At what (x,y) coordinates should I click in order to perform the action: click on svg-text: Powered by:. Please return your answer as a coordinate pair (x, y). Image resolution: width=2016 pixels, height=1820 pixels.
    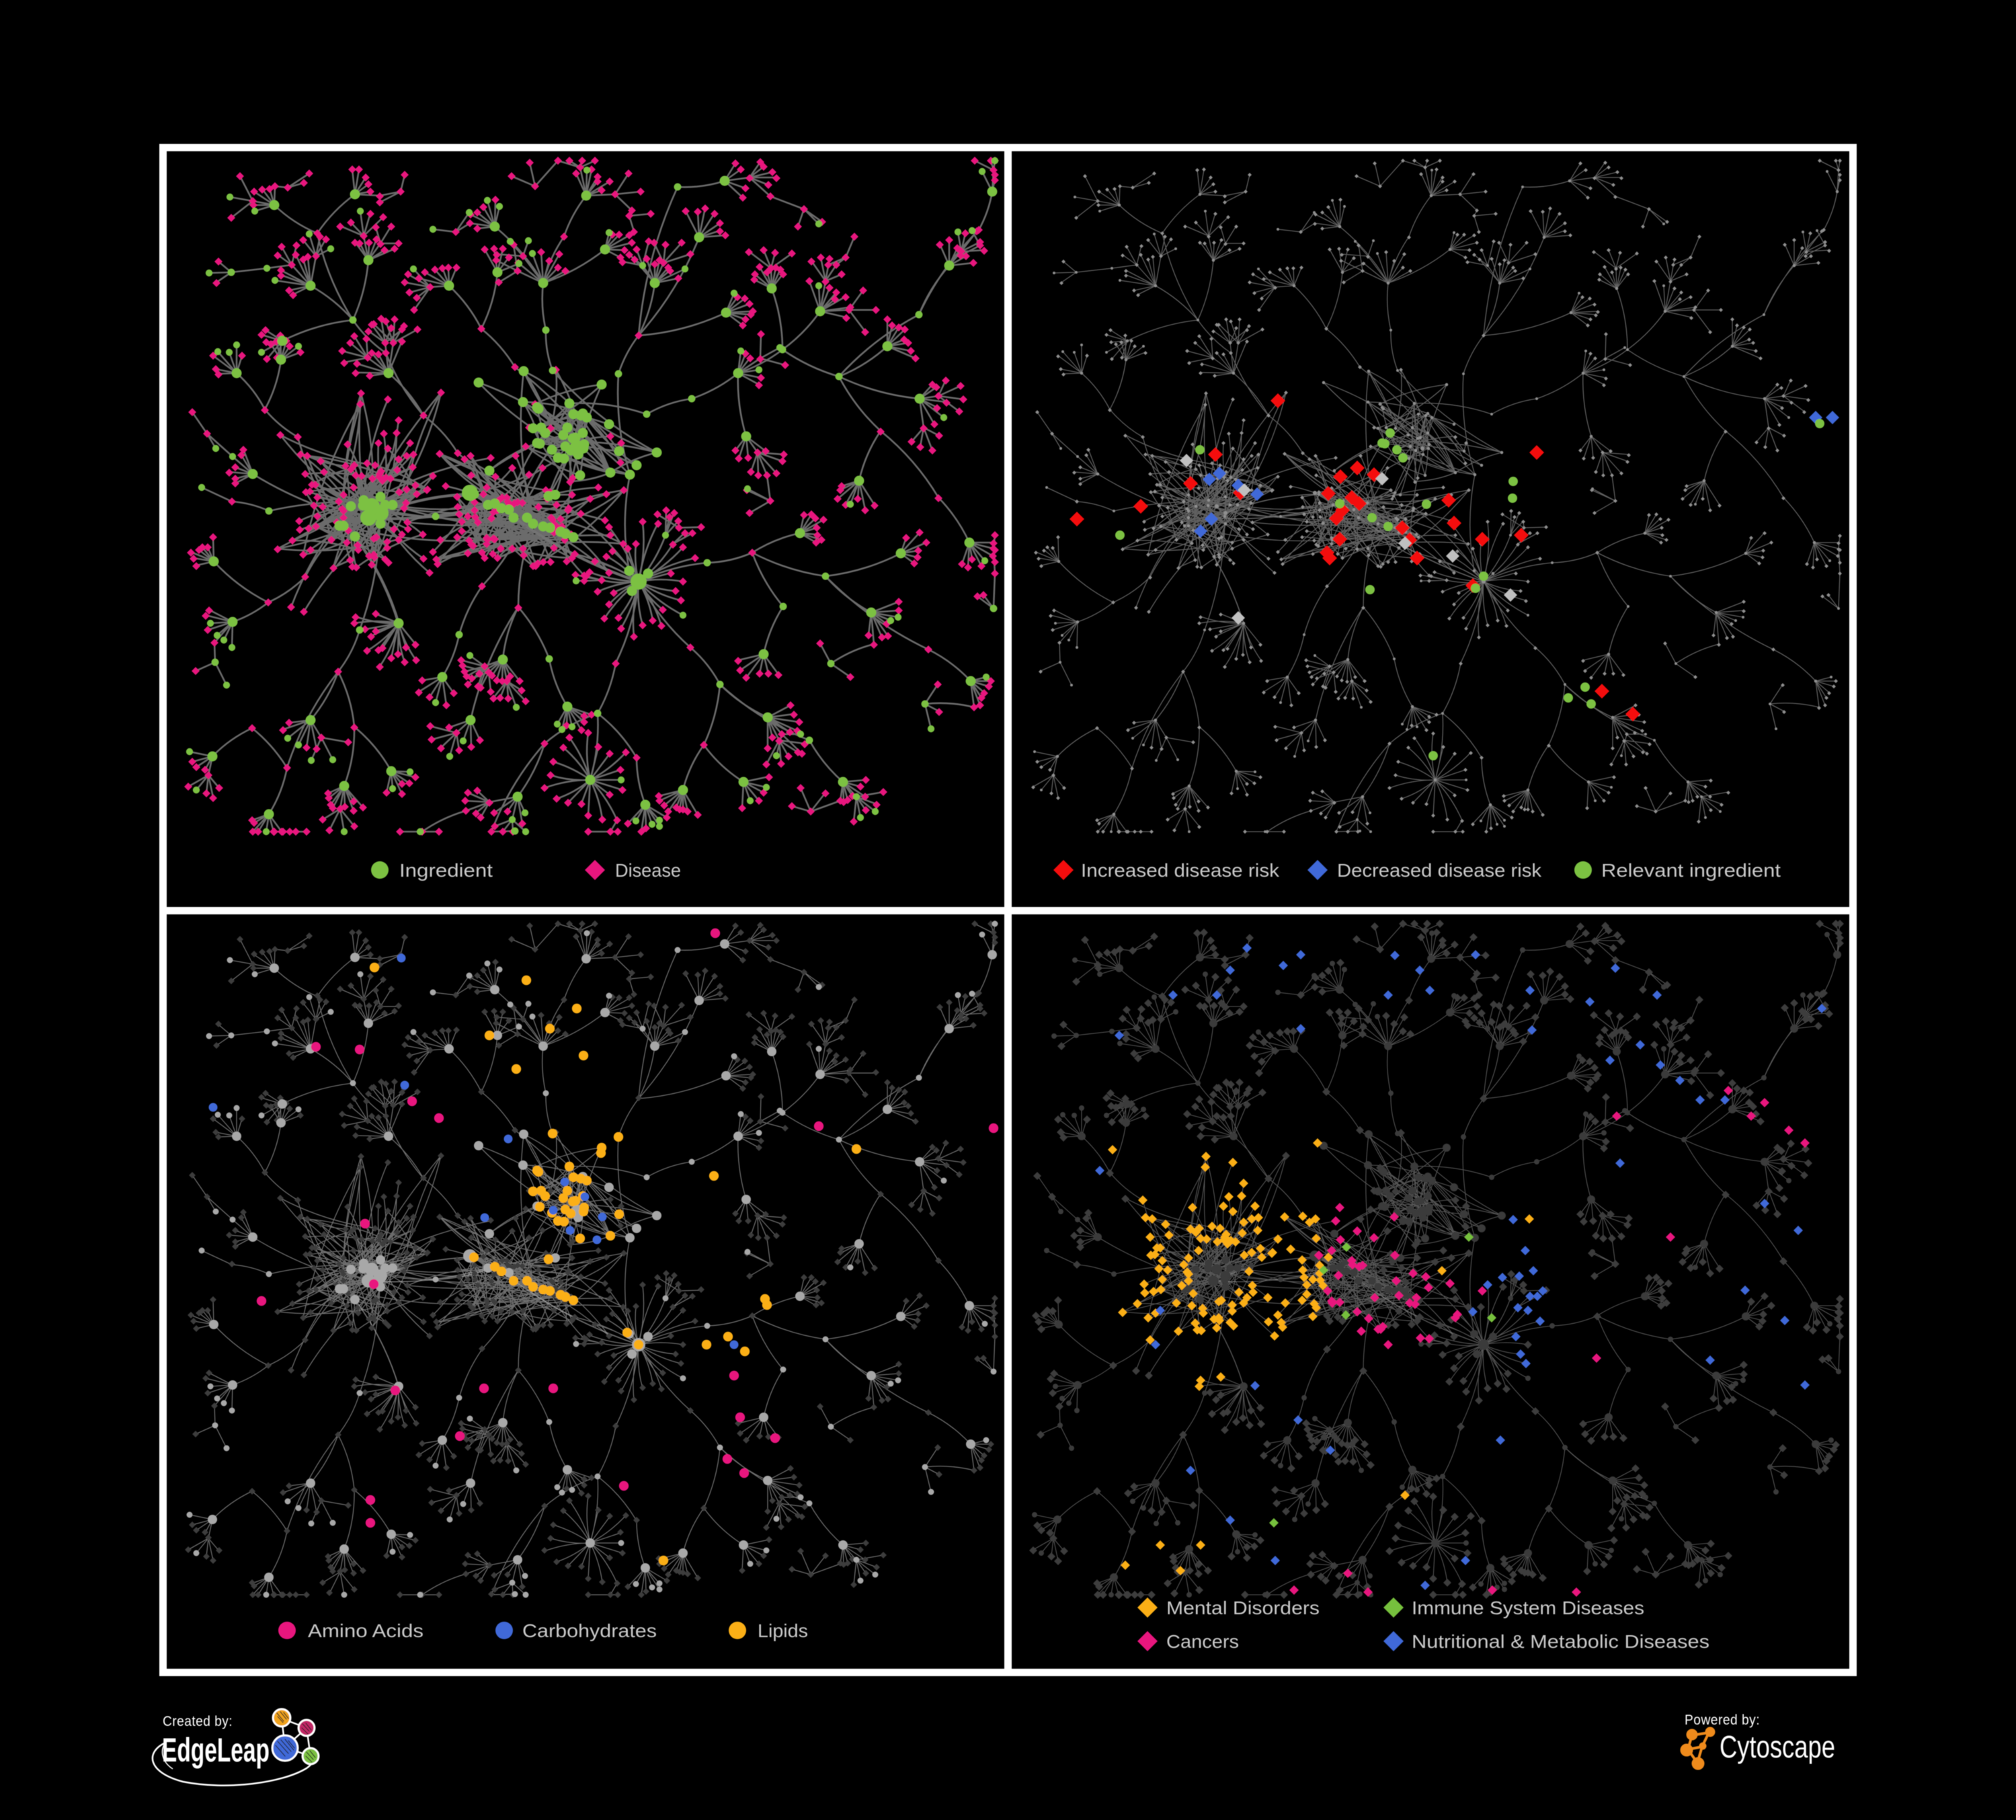
    Looking at the image, I should click on (1722, 1720).